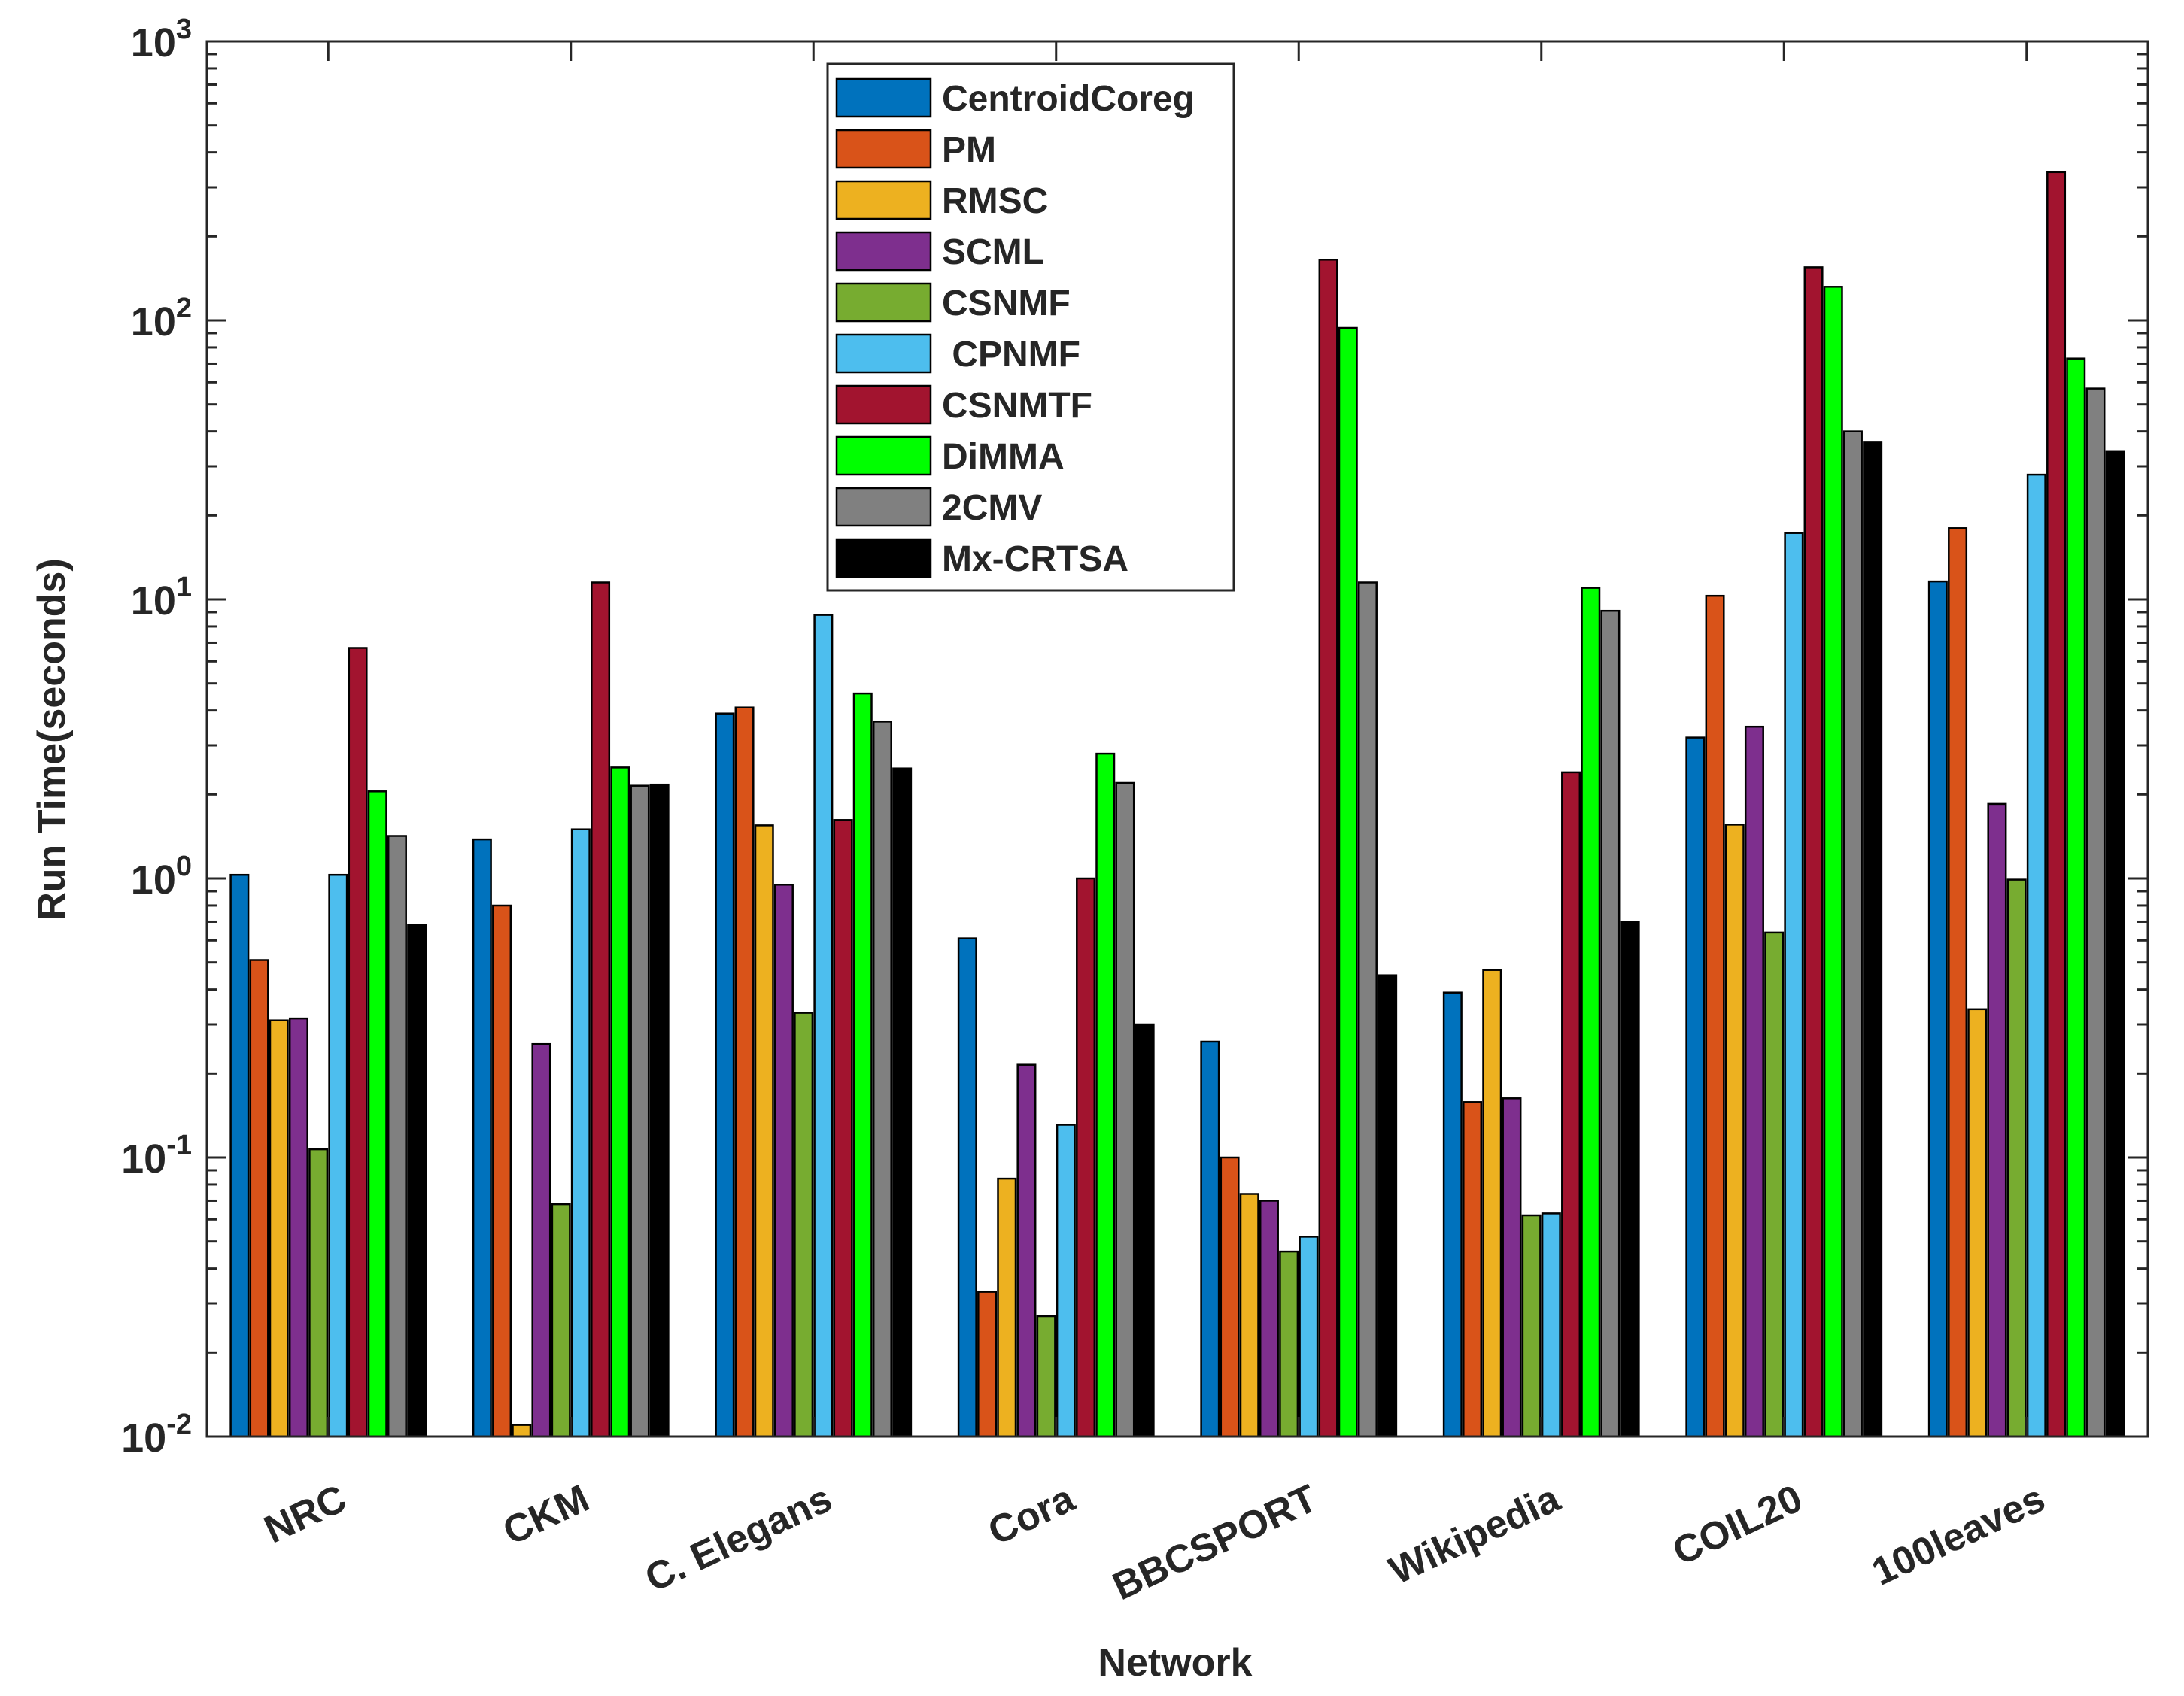  Describe the element at coordinates (184, 866) in the screenshot. I see `y-tick-exponent: 0` at that location.